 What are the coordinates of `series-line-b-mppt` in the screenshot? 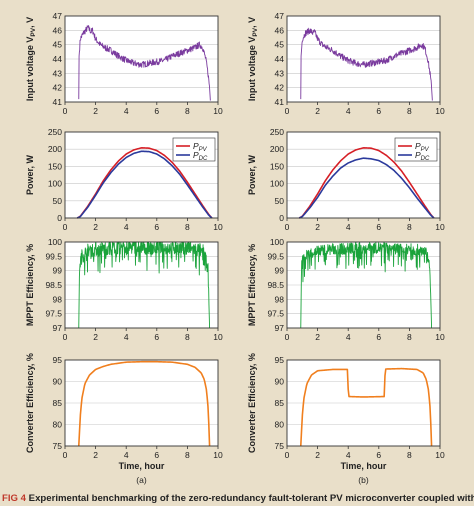 It's located at (366, 285).